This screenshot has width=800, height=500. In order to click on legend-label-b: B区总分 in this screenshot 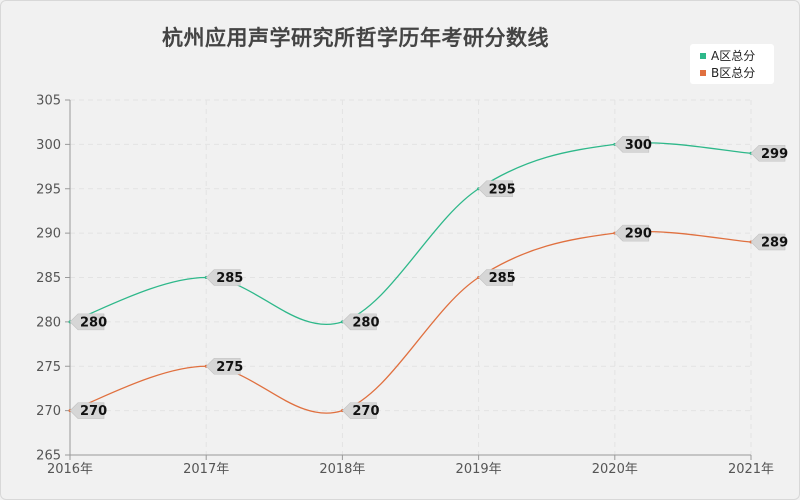, I will do `click(733, 73)`.